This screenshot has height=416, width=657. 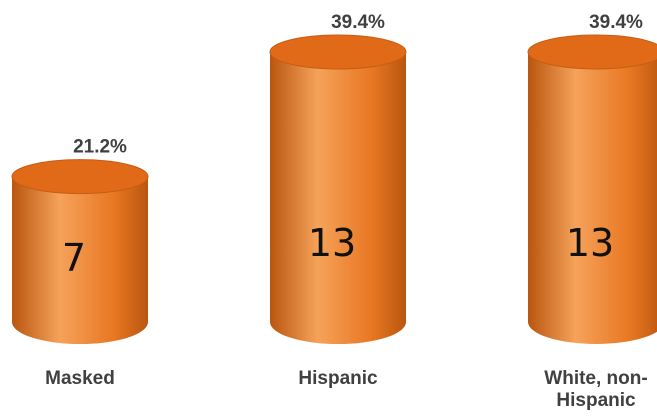 I want to click on category-label: White, non-Hispanic, so click(x=595, y=389).